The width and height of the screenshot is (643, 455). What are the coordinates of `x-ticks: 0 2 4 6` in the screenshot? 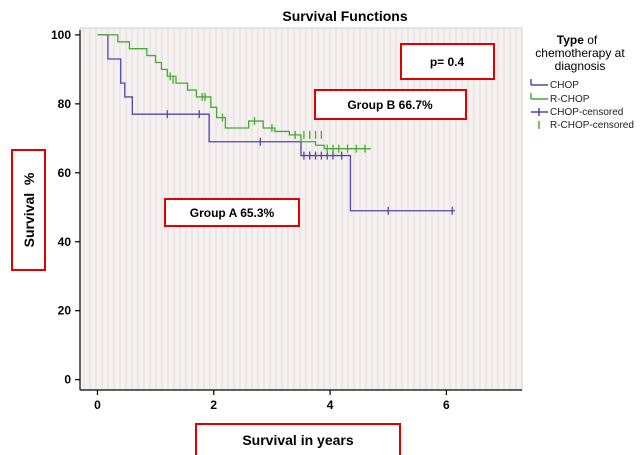 It's located at (272, 401).